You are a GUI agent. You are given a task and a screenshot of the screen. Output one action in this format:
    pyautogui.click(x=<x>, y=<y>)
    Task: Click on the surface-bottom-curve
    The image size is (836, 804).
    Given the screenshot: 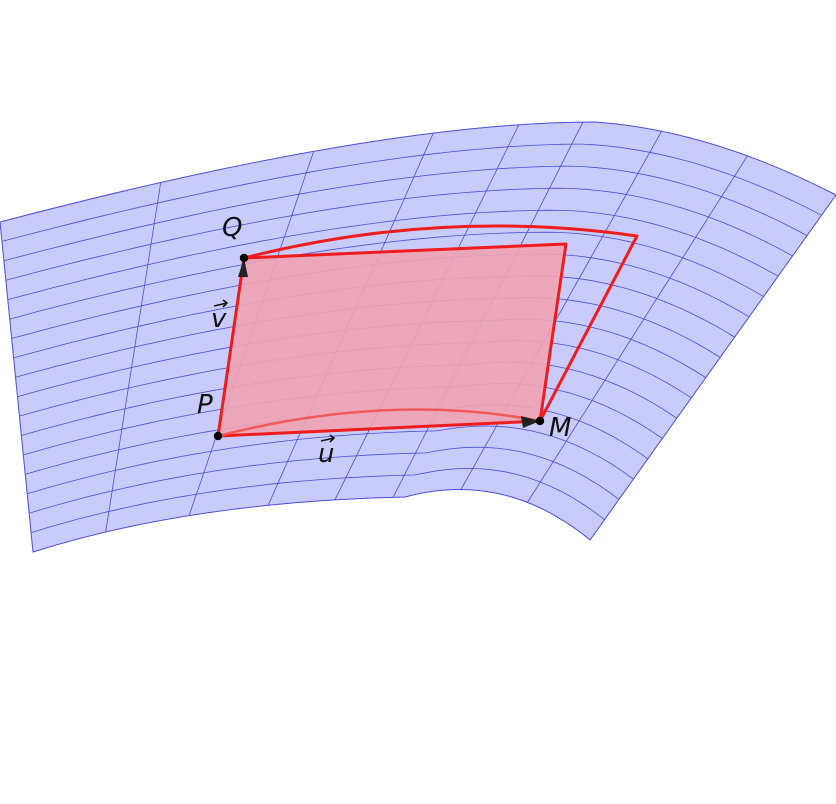 What is the action you would take?
    pyautogui.click(x=379, y=423)
    